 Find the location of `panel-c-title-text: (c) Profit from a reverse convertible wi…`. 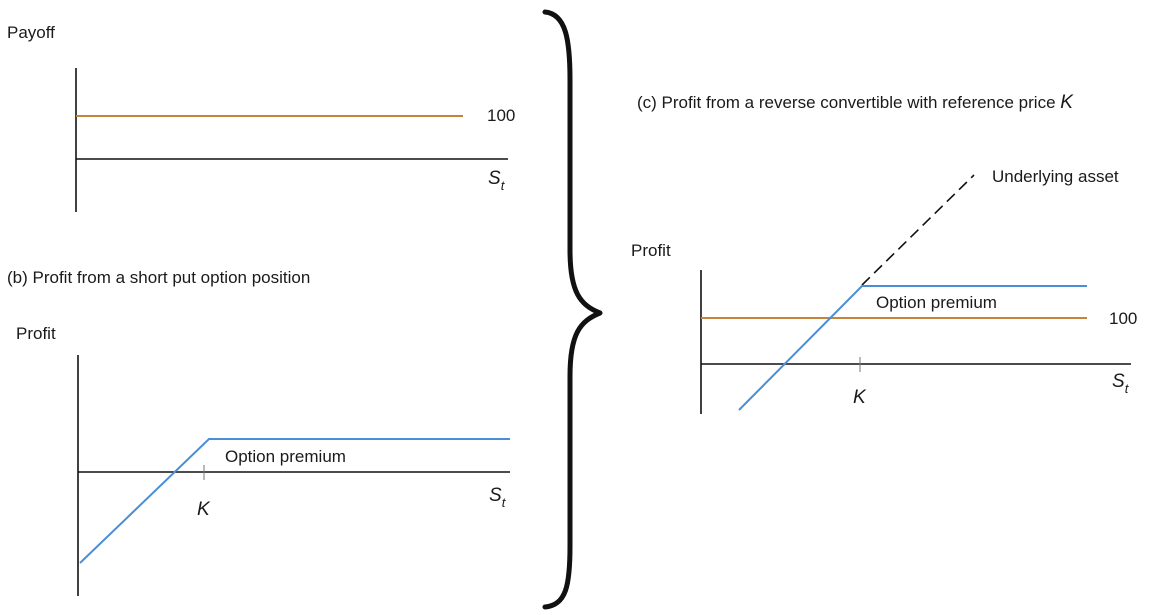

panel-c-title-text: (c) Profit from a reverse convertible wi… is located at coordinates (848, 102).